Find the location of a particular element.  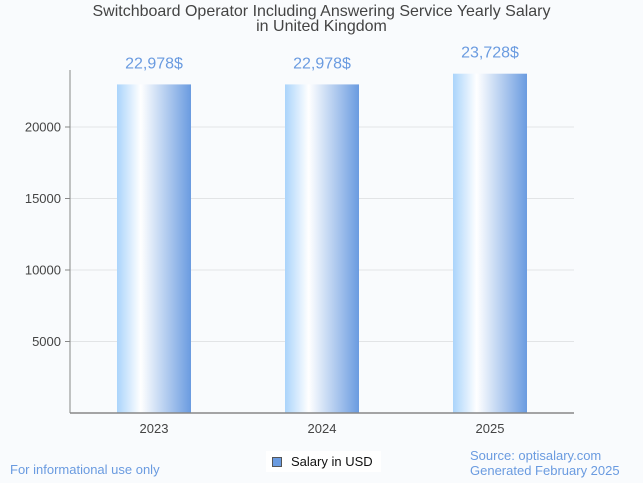

bar-2023 is located at coordinates (154, 248).